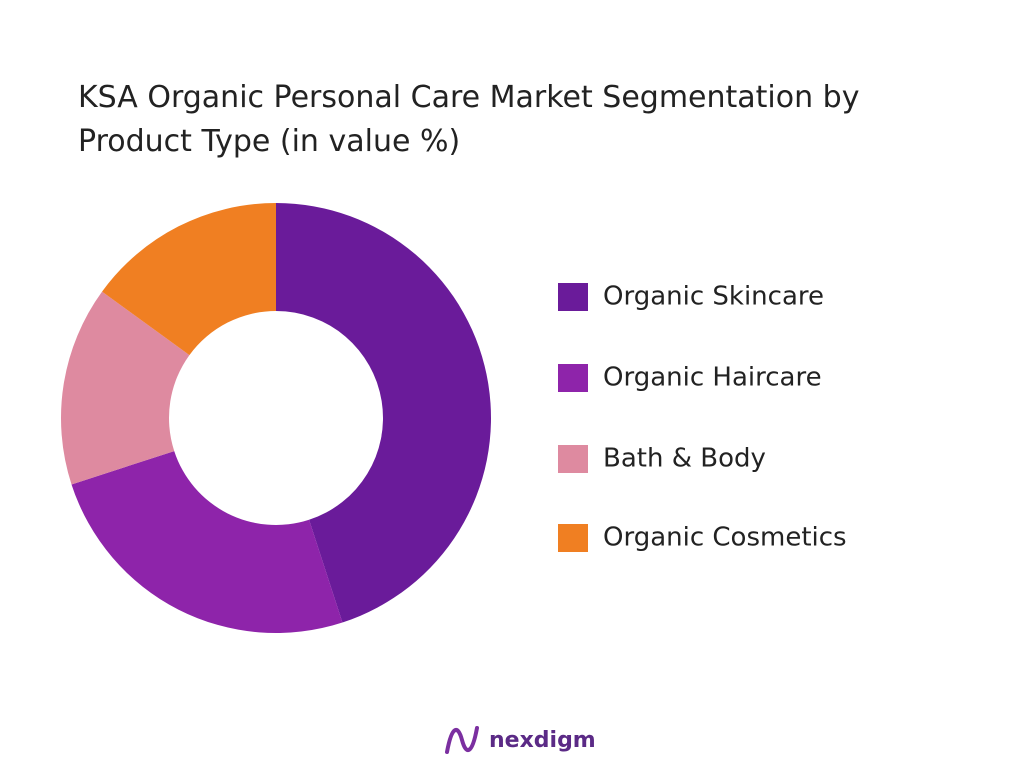 Image resolution: width=1024 pixels, height=768 pixels. What do you see at coordinates (542, 740) in the screenshot?
I see `brand: nexdigm` at bounding box center [542, 740].